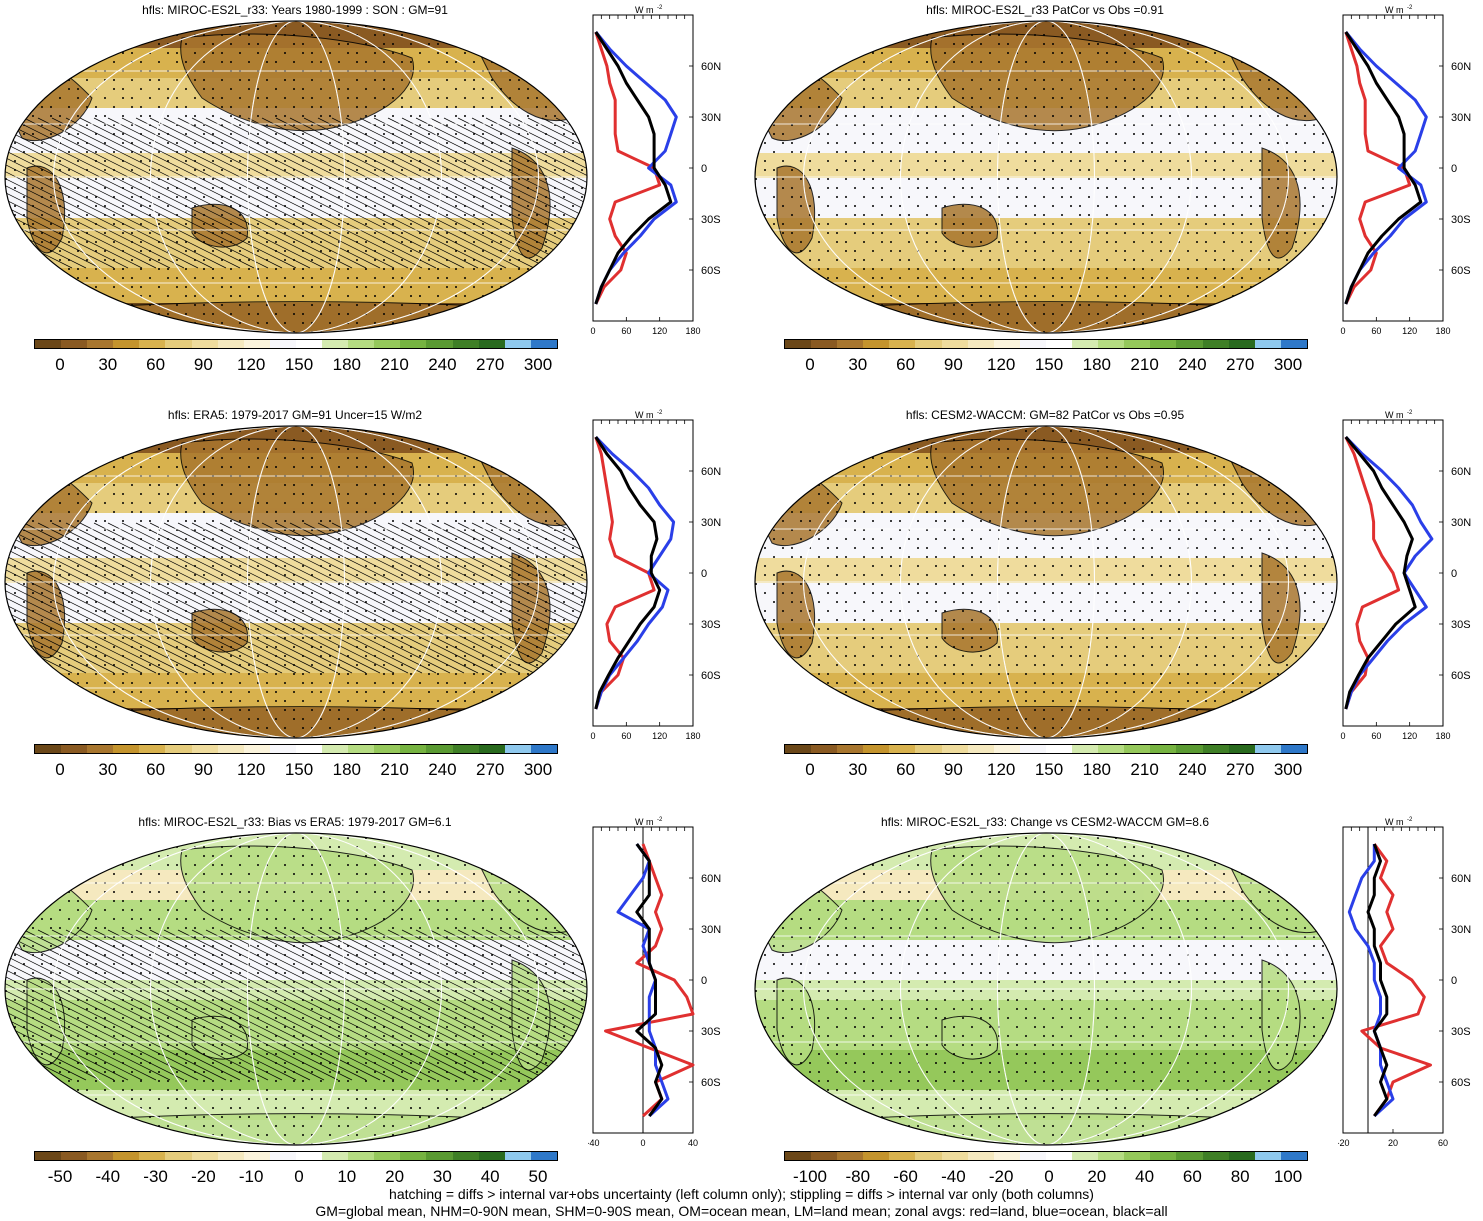  Describe the element at coordinates (155, 1176) in the screenshot. I see `colorbar-tick-label: -30` at that location.